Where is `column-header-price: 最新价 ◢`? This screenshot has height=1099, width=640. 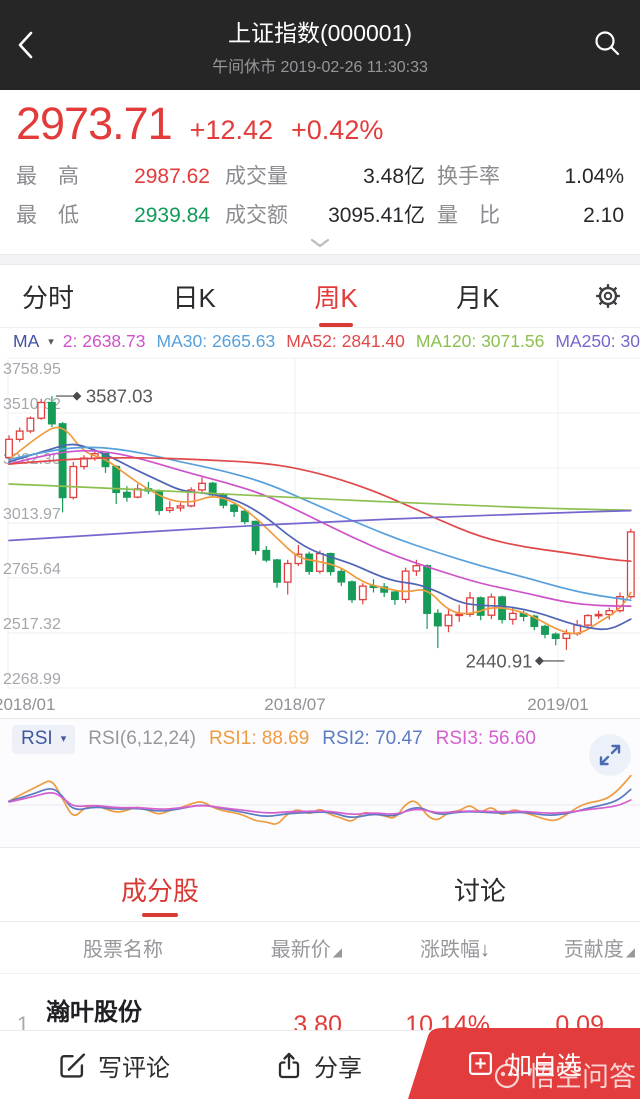 column-header-price: 最新价 ◢ is located at coordinates (306, 950).